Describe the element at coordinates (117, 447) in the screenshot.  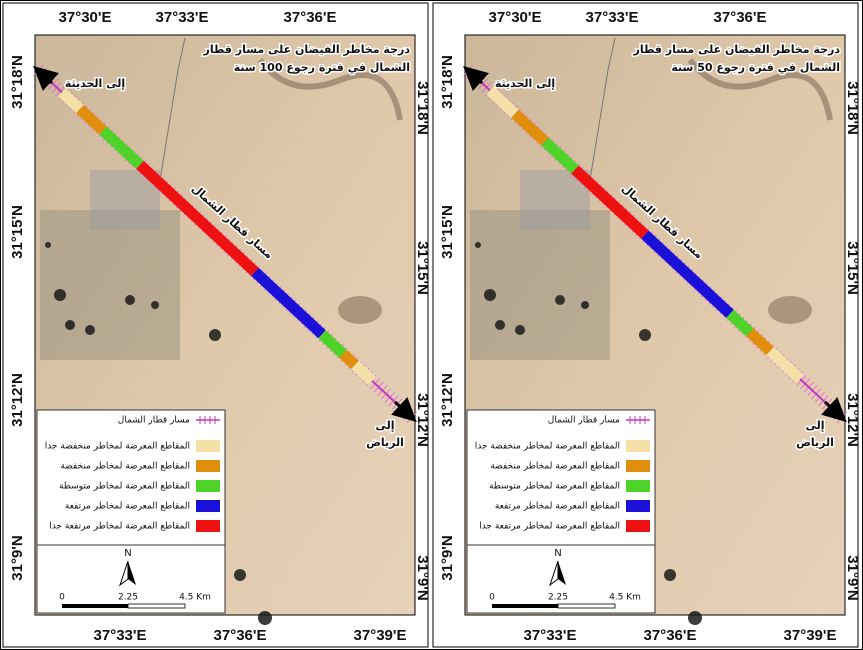
I see `legend-label: المقاطع المعرضة لمخاطر منخفضة جدا` at that location.